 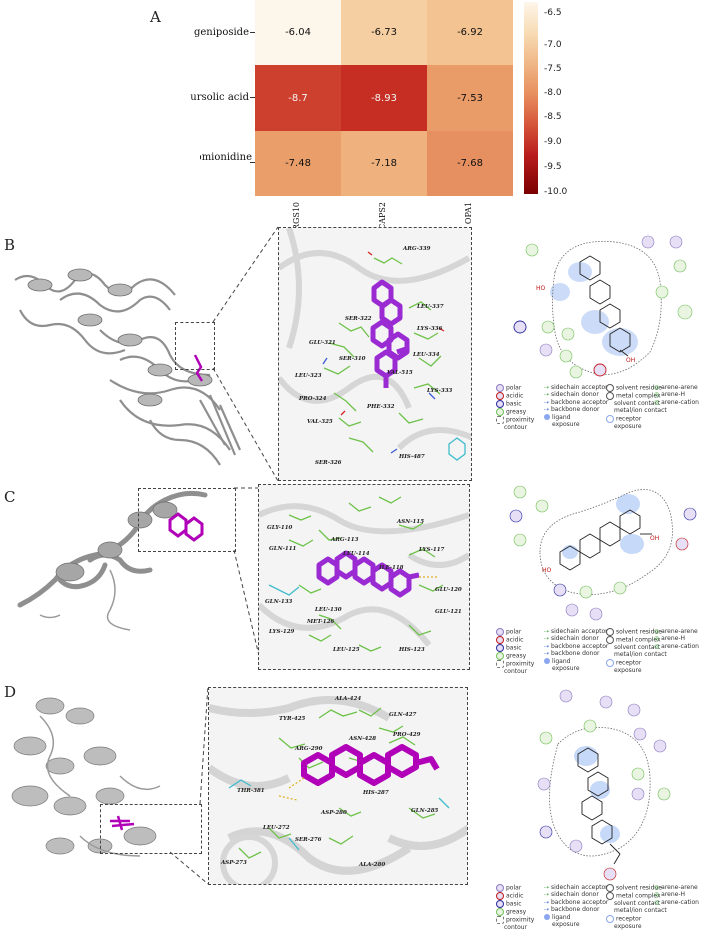 What do you see at coordinates (556, 192) in the screenshot?
I see `colorbar-tick: -10.0` at bounding box center [556, 192].